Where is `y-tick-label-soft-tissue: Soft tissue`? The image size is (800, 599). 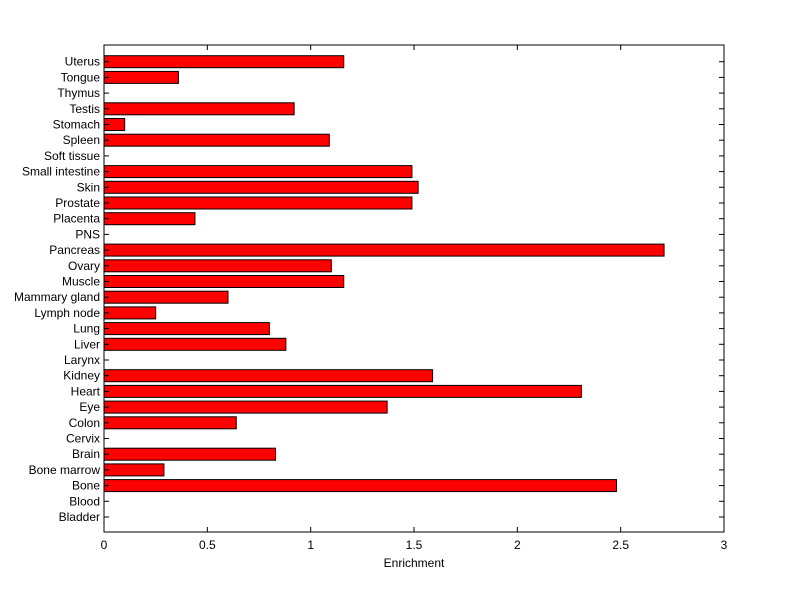 y-tick-label-soft-tissue: Soft tissue is located at coordinates (72, 156).